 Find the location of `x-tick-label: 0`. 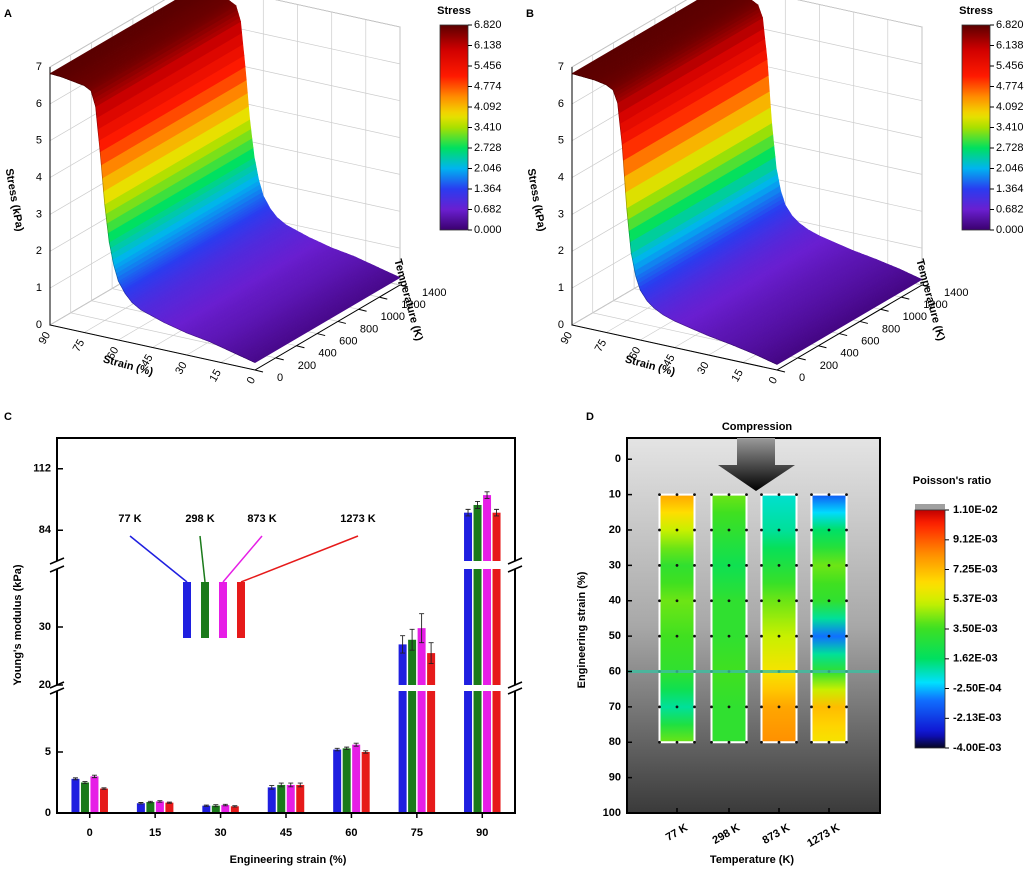

x-tick-label: 0 is located at coordinates (773, 380).